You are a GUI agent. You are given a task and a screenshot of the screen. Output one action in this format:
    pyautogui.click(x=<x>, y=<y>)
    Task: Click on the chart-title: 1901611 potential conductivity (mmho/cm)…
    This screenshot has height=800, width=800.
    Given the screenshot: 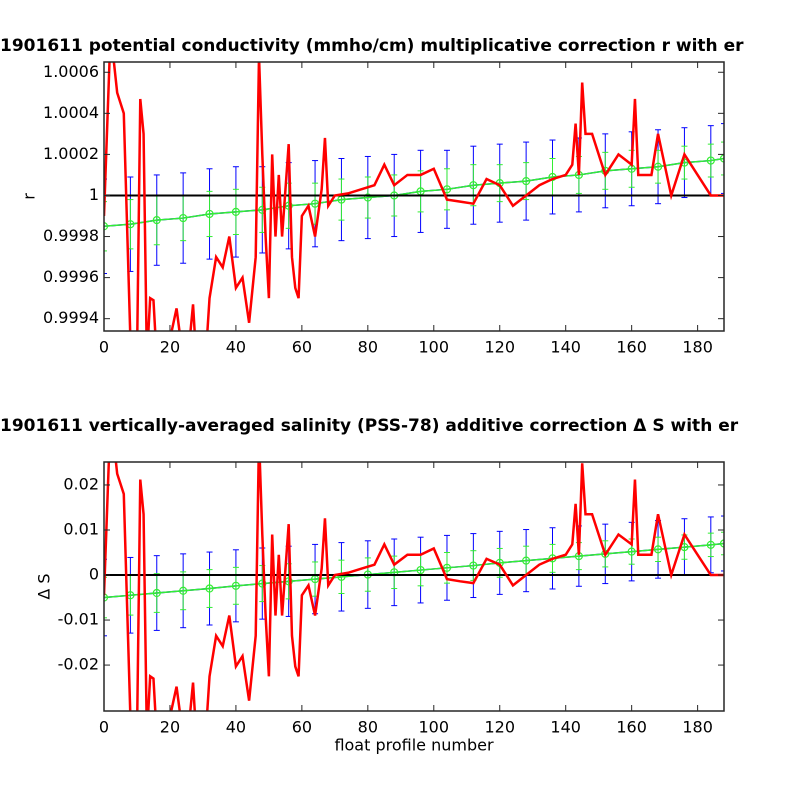 What is the action you would take?
    pyautogui.click(x=372, y=46)
    